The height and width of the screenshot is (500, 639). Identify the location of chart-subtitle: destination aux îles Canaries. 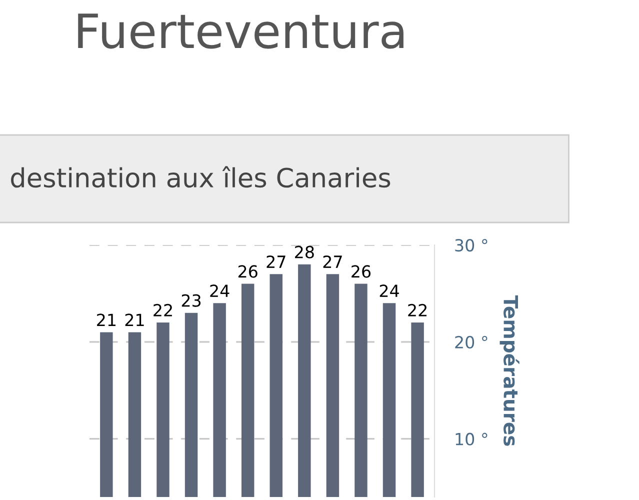
(200, 177).